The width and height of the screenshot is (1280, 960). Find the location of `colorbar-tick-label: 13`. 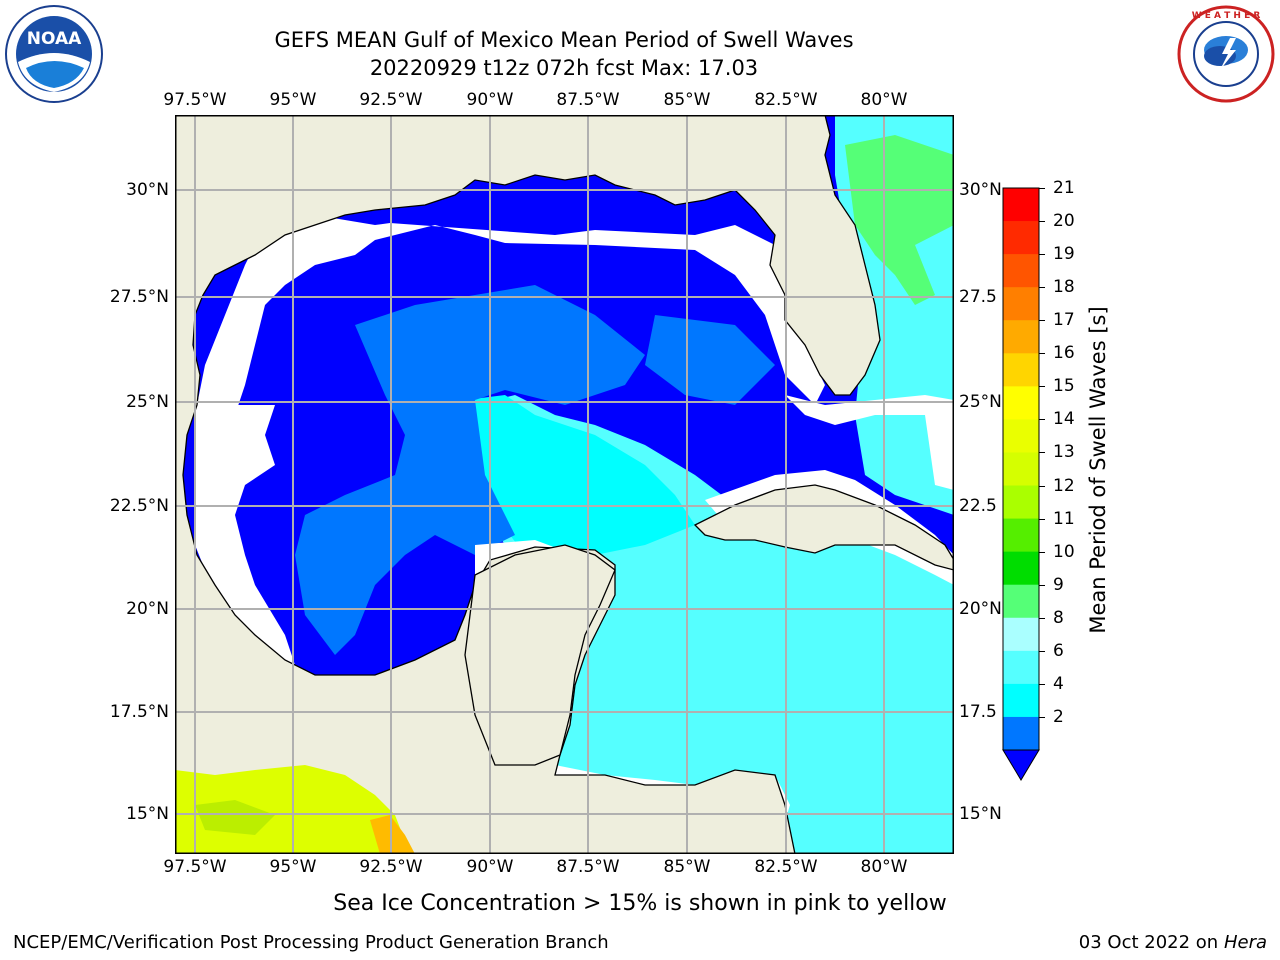

colorbar-tick-label: 13 is located at coordinates (1064, 452).